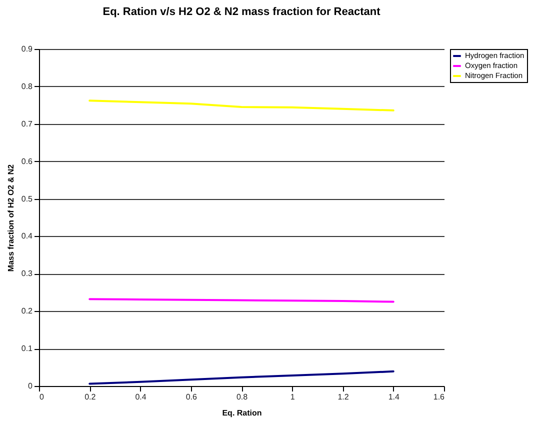 The width and height of the screenshot is (552, 421). Describe the element at coordinates (90, 397) in the screenshot. I see `x-tick-label: 0.2` at that location.